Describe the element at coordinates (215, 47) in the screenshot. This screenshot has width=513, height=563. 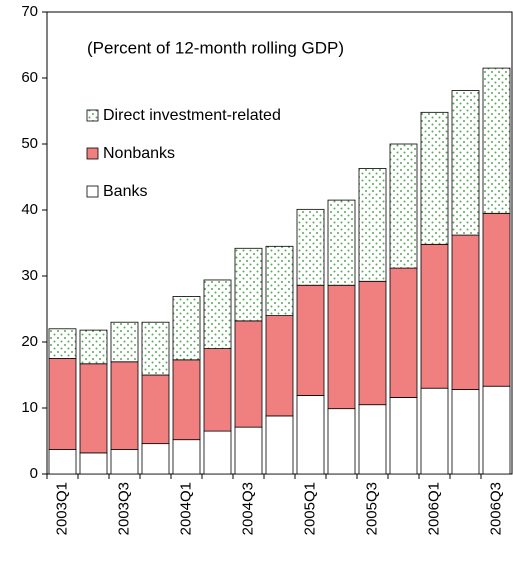
I see `chart-subtitle: (Percent of 12-month rolling GDP)` at that location.